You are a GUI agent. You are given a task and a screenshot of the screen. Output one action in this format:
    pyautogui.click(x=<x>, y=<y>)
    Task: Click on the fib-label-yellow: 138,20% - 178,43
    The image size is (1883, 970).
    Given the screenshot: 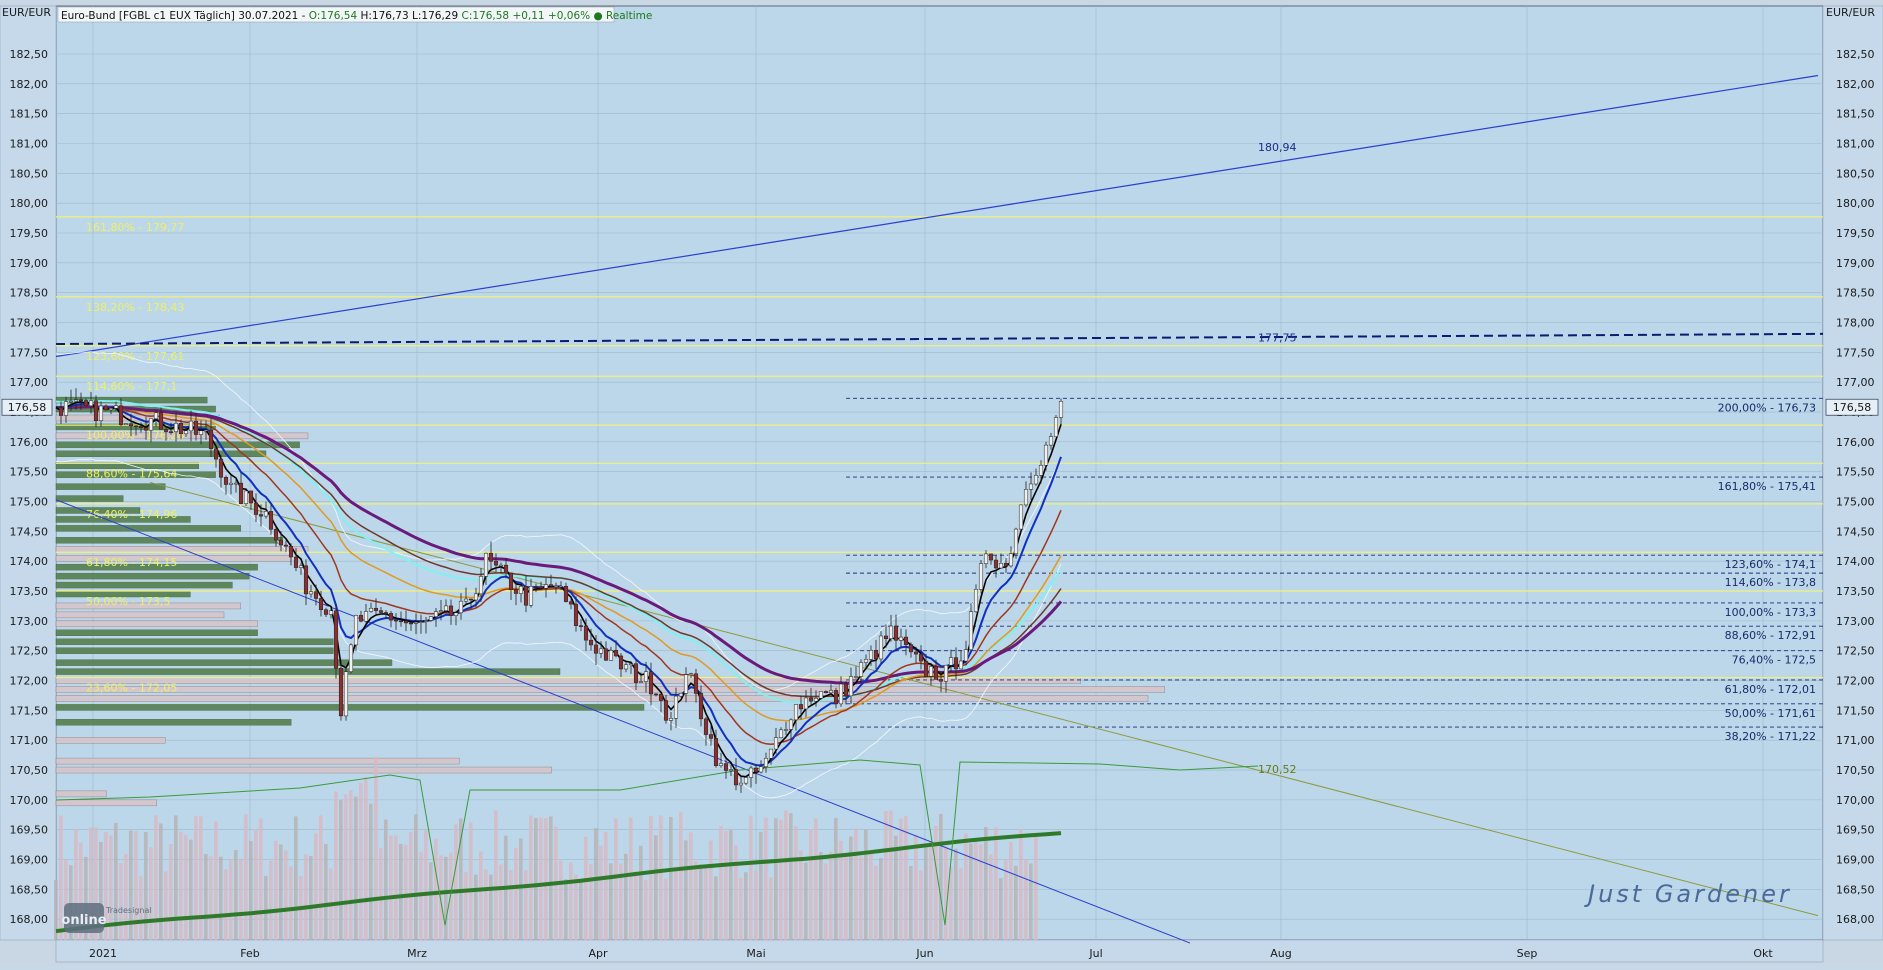 What is the action you would take?
    pyautogui.click(x=135, y=307)
    